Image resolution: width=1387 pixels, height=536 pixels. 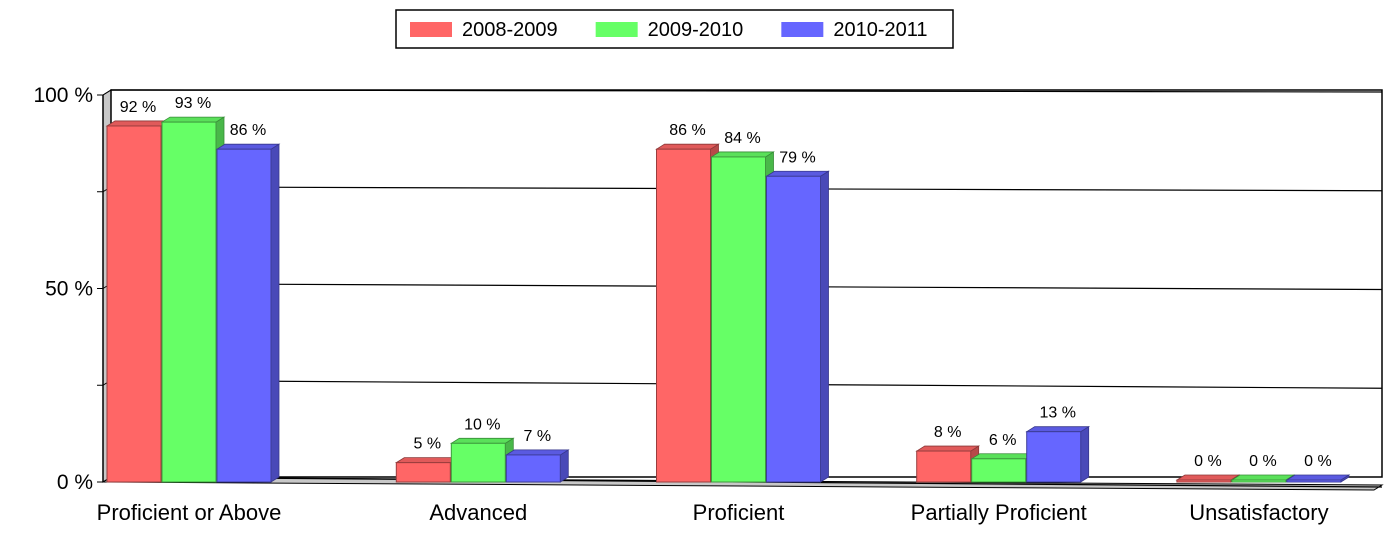 I want to click on x-tick-label: Unsatisfactory, so click(x=1258, y=512).